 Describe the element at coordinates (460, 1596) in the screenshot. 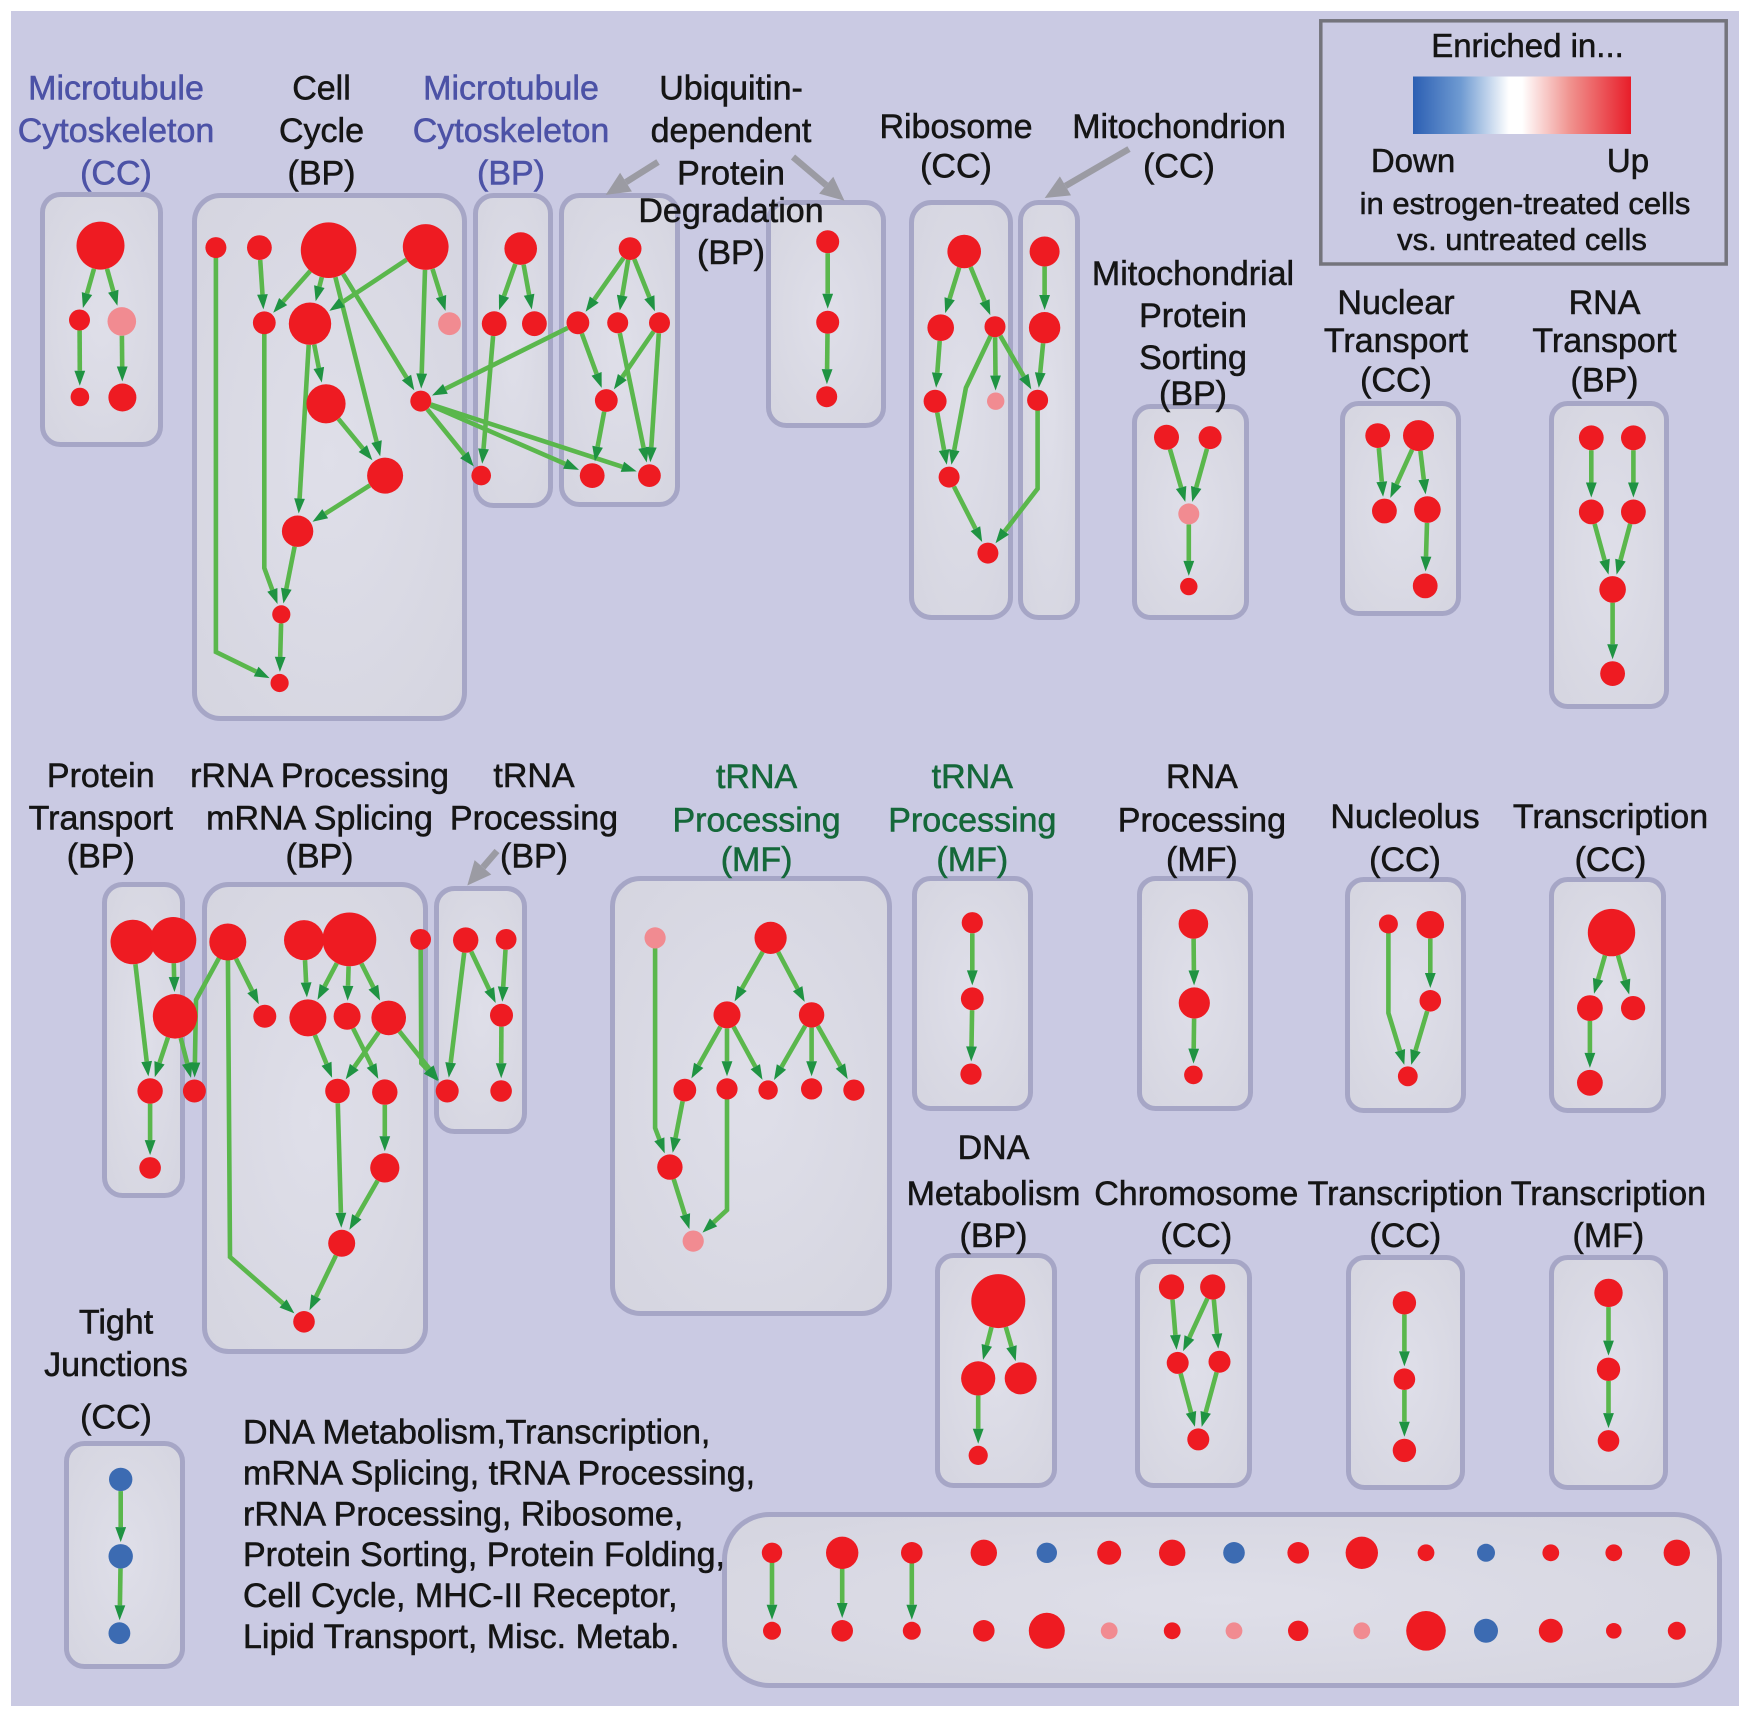

I see `svg-text: Cell Cycle, MHC-II Receptor,` at that location.